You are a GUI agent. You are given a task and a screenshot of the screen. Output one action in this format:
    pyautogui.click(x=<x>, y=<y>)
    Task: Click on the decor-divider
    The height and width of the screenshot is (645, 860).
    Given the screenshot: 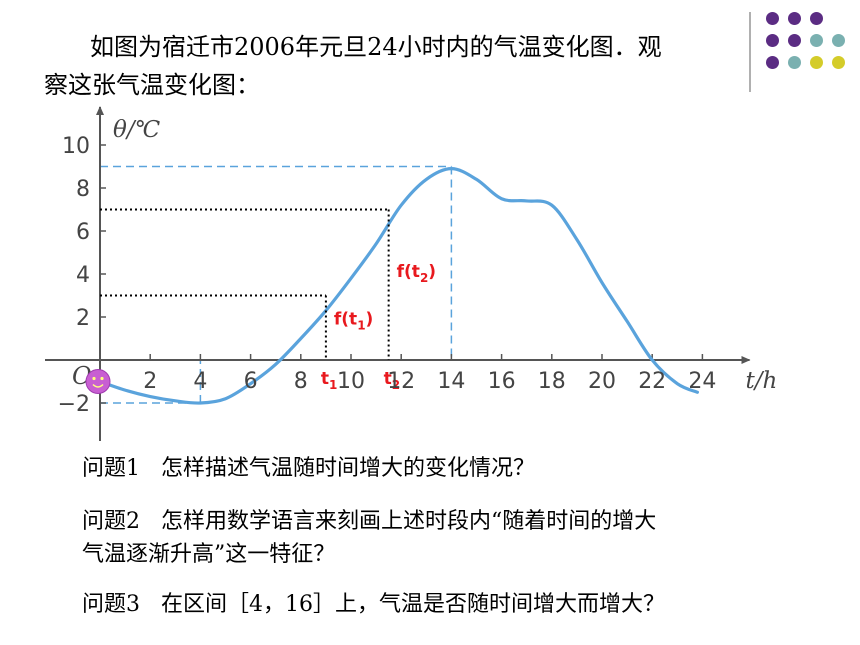 What is the action you would take?
    pyautogui.click(x=750, y=52)
    